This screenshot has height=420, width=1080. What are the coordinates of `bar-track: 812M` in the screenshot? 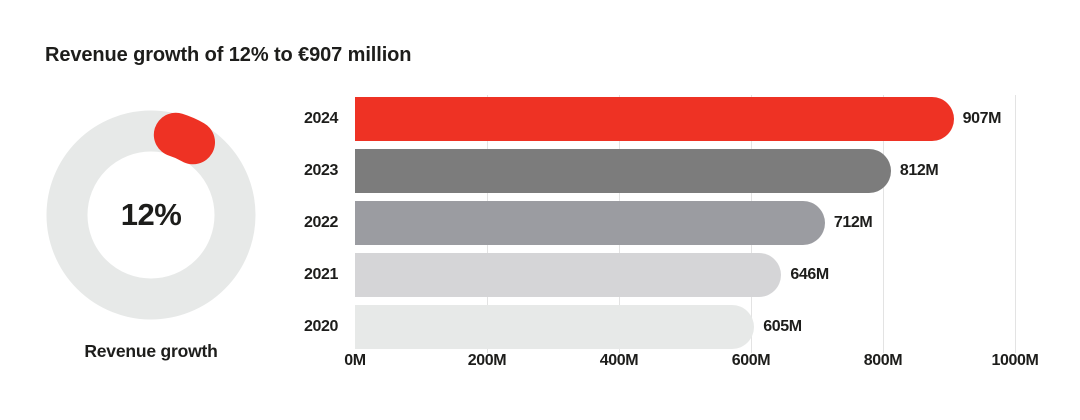 It's located at (685, 171).